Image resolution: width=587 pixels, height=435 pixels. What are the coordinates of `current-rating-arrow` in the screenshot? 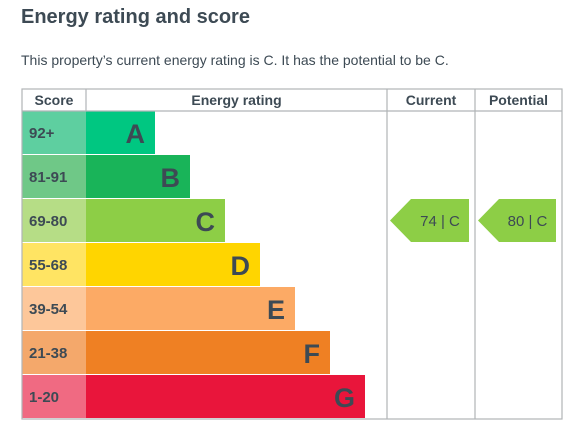 It's located at (429, 220).